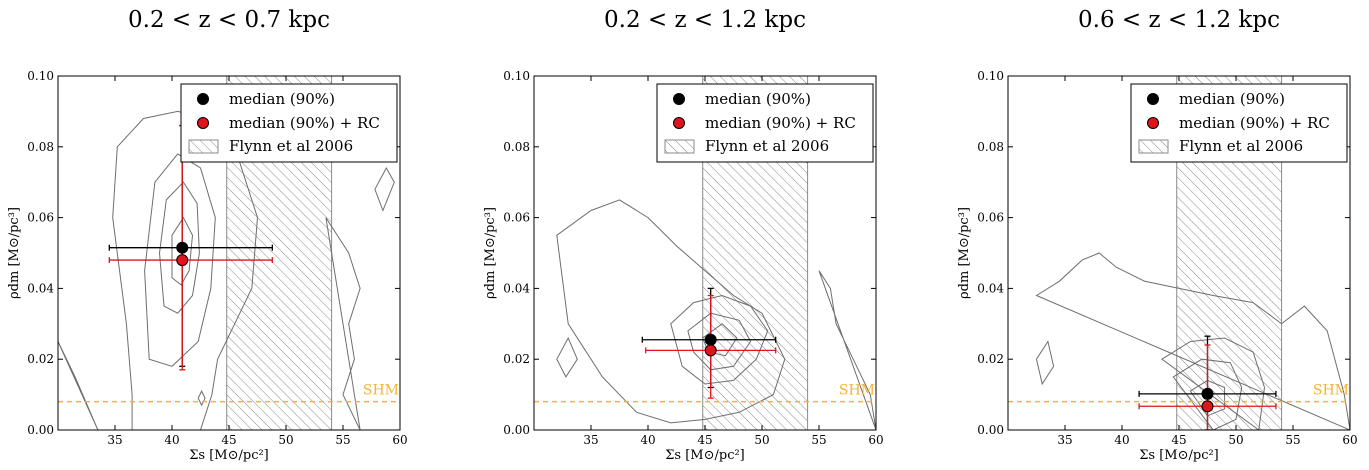  Describe the element at coordinates (229, 20) in the screenshot. I see `panel-title: 0.2 < z < 0.7 kpc` at that location.